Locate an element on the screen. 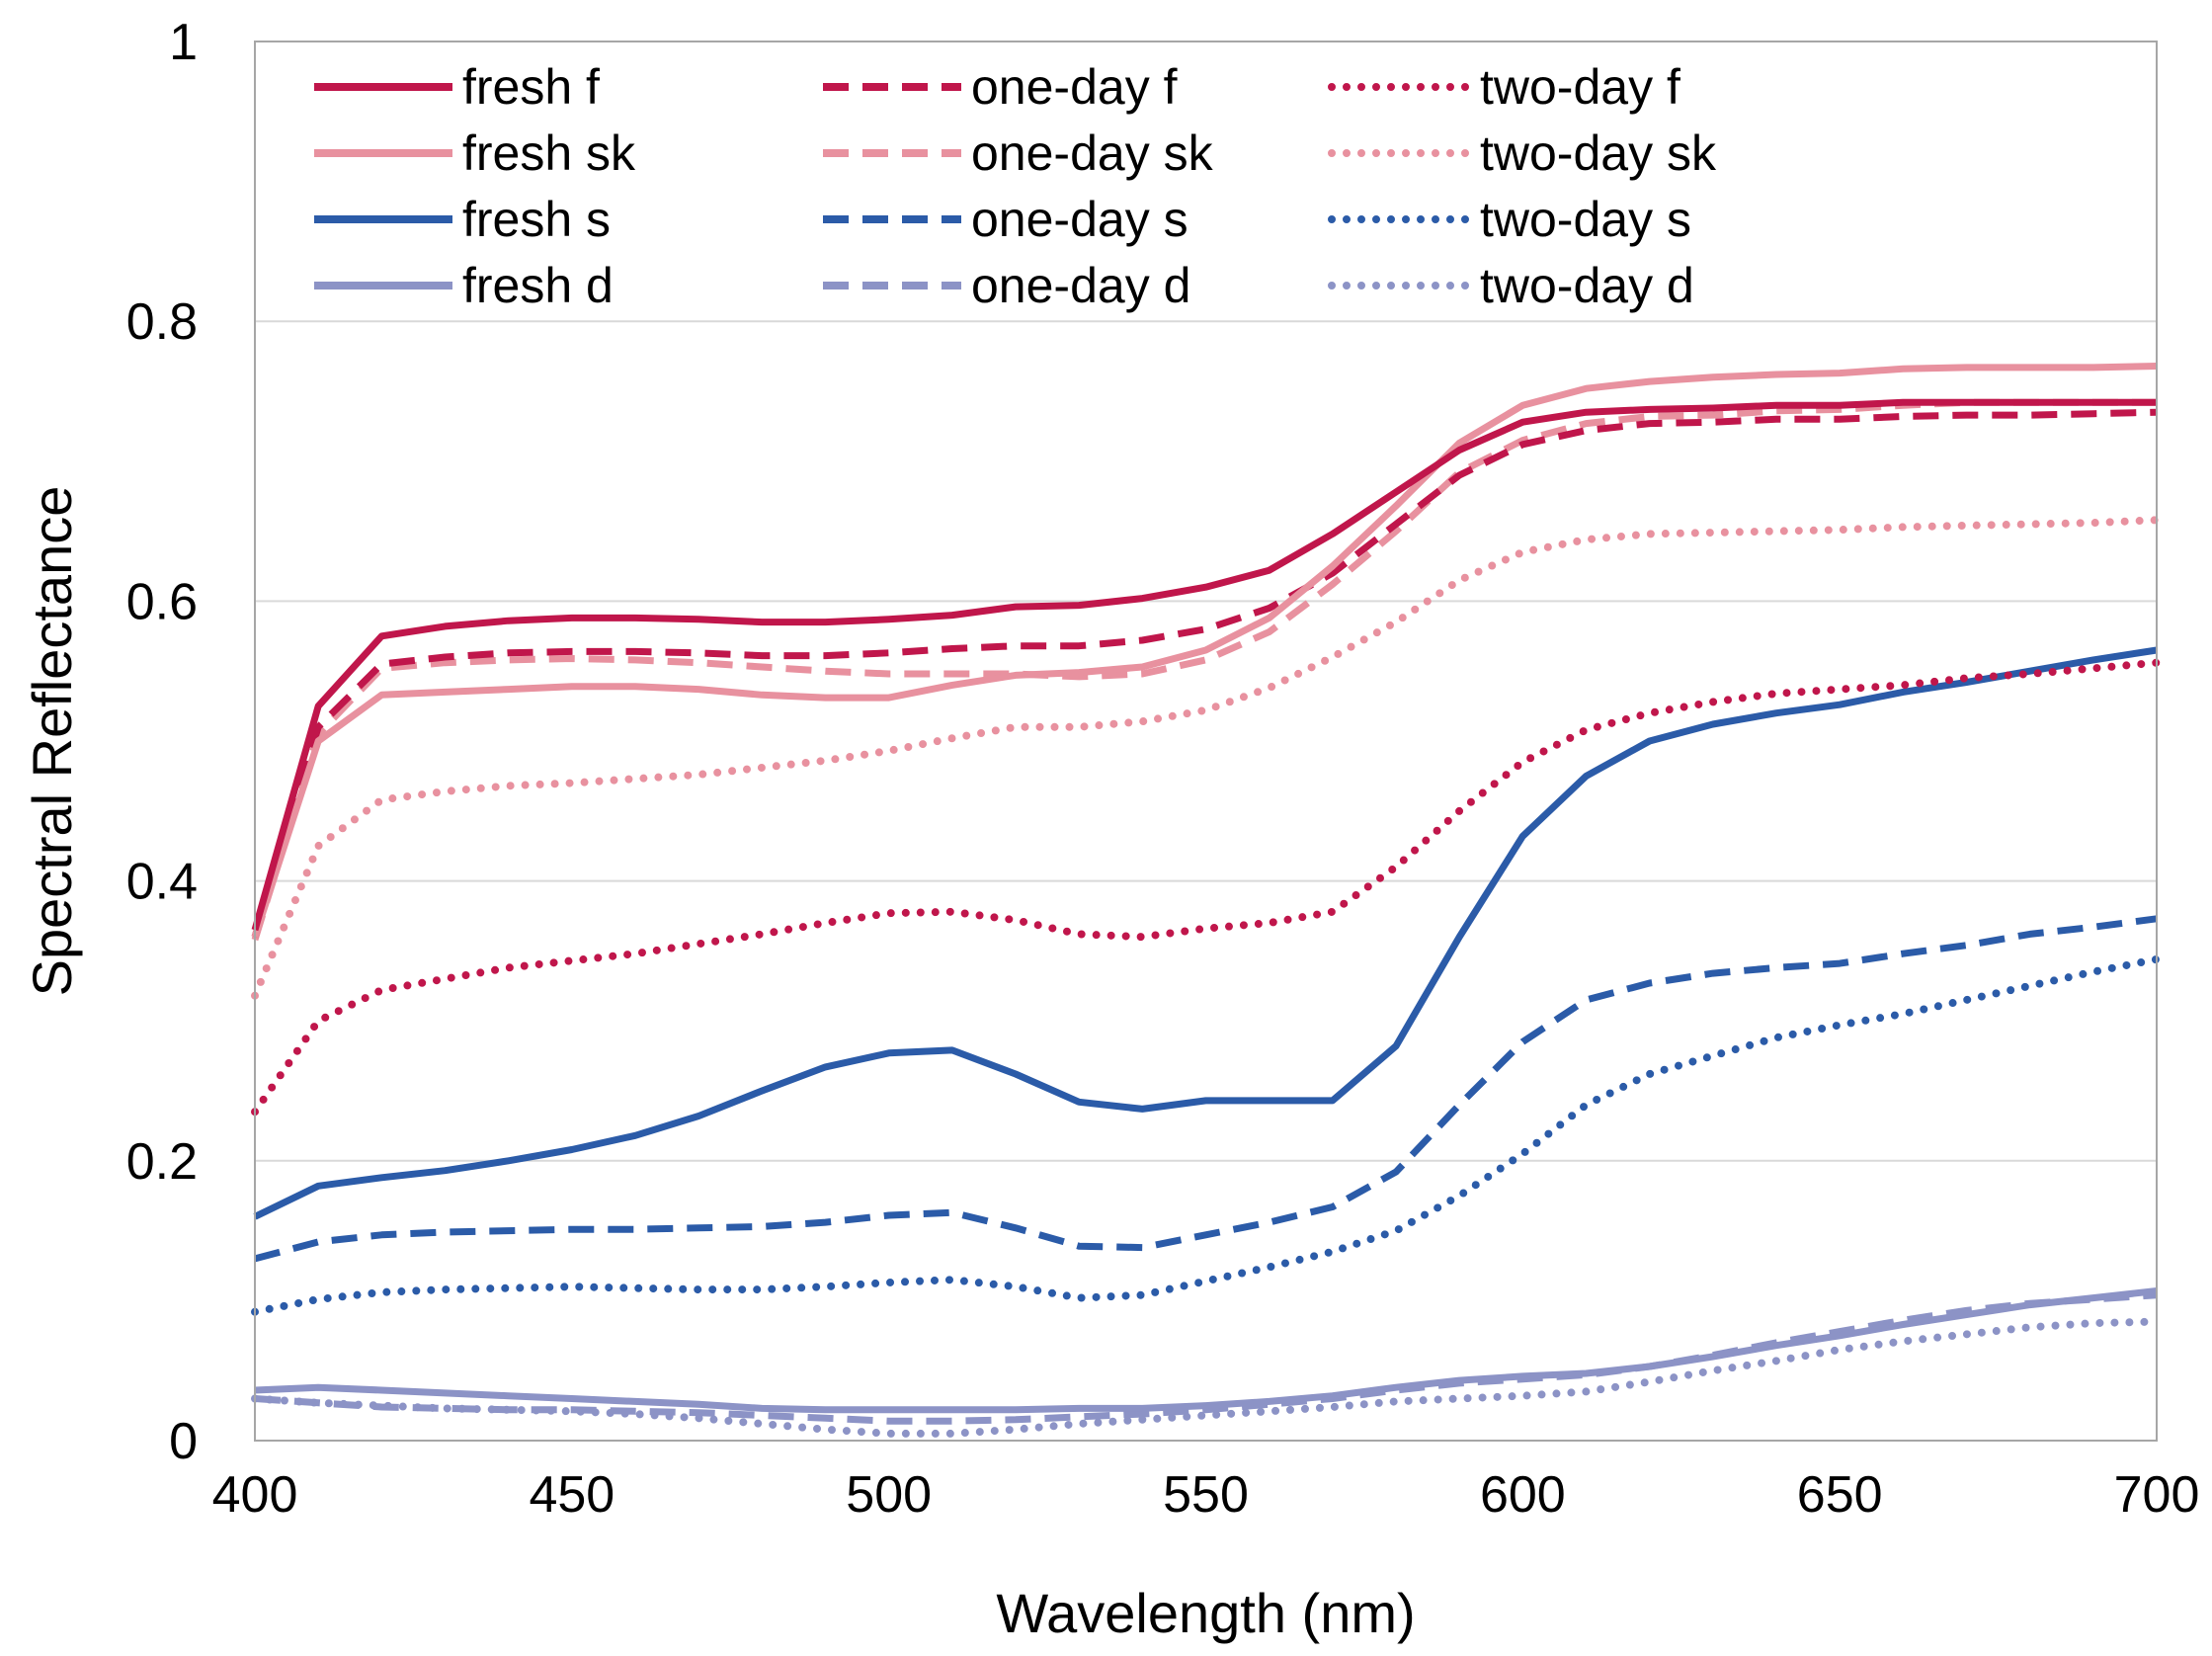 This screenshot has height=1656, width=2212. legend-item: fresh sk is located at coordinates (475, 153).